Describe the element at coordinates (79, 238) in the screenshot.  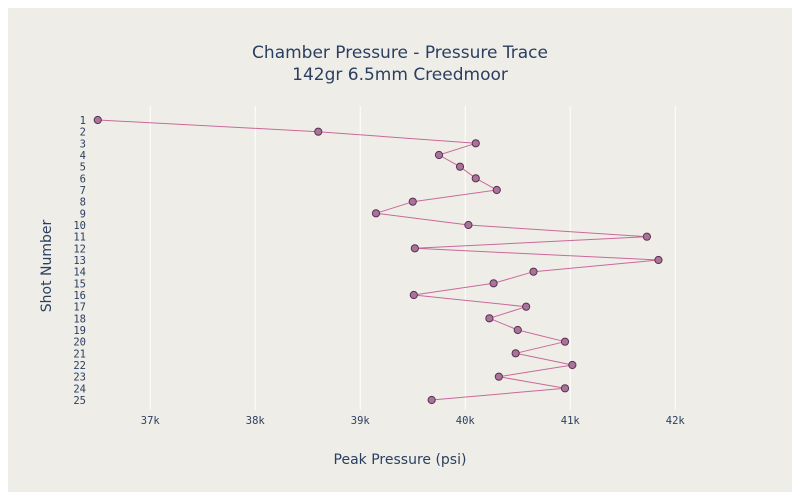
I see `y-tick-label: 11` at that location.